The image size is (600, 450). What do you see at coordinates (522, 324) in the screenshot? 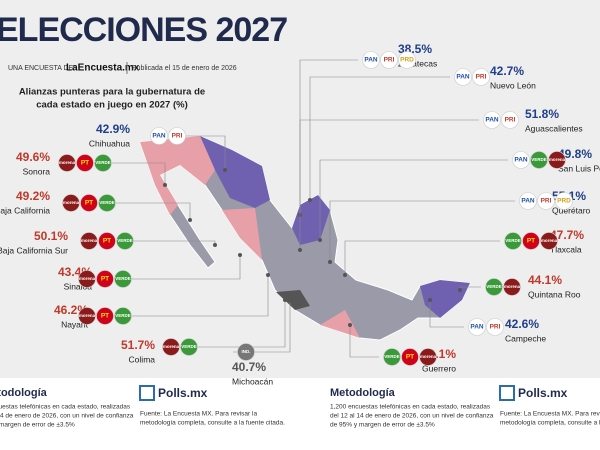
I see `state-percentage: 42.6%` at bounding box center [522, 324].